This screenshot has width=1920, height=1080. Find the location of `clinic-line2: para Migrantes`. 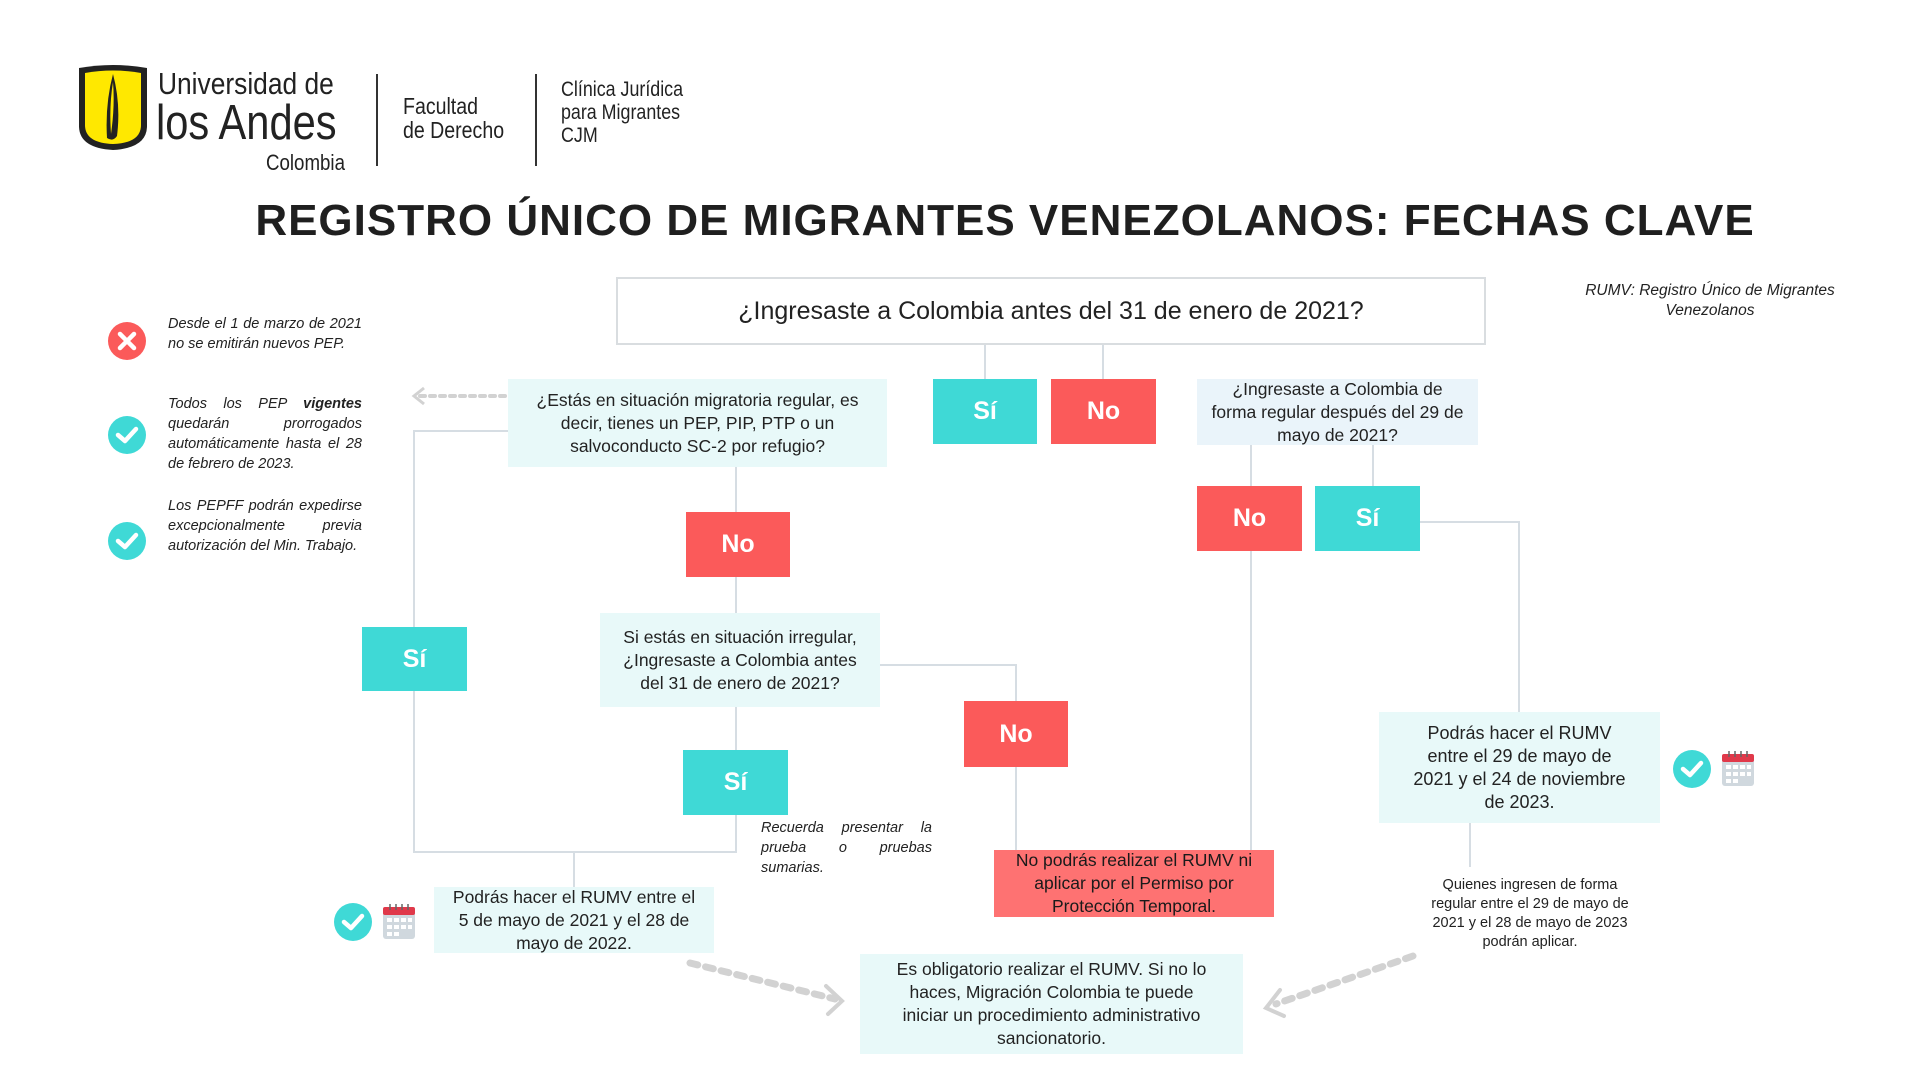

clinic-line2: para Migrantes is located at coordinates (621, 112).